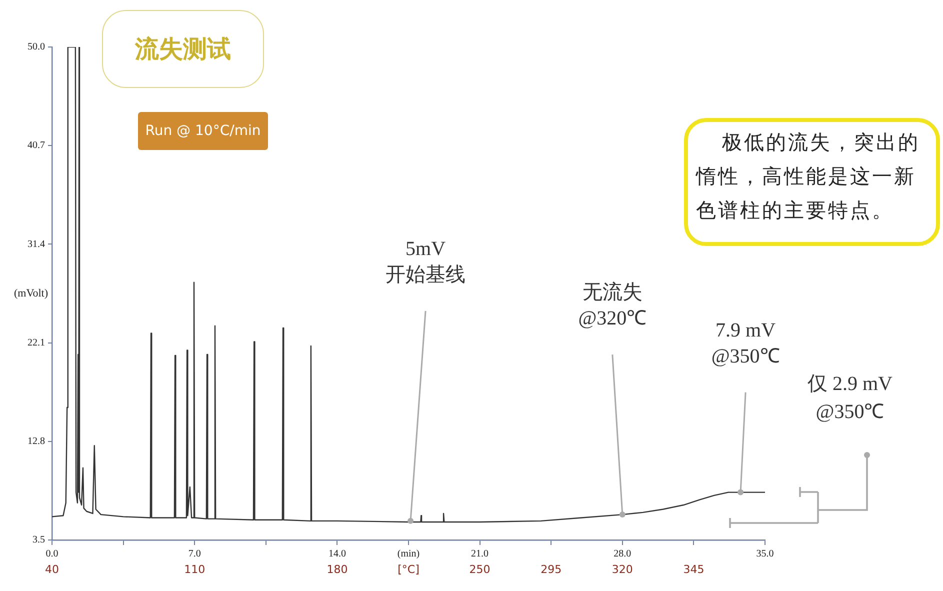 Image resolution: width=943 pixels, height=591 pixels. I want to click on annotation: 极低的流失，突出的惰性，高性能是这一新色谱柱的主要特点。, so click(812, 182).